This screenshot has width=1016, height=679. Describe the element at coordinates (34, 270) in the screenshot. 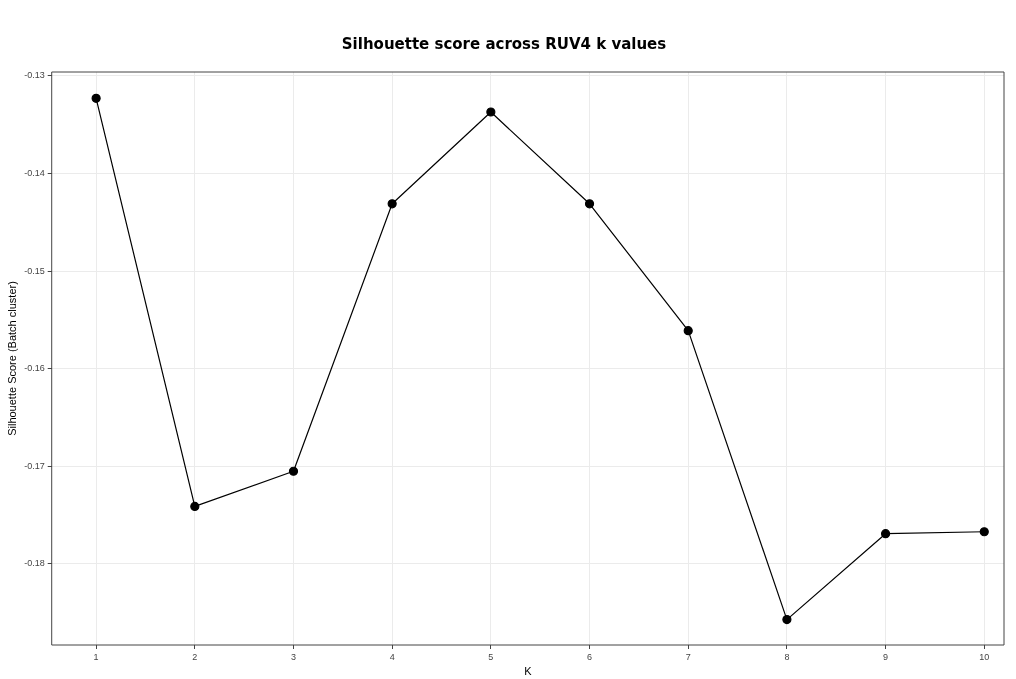

I see `y-tick-label: -0.15` at that location.